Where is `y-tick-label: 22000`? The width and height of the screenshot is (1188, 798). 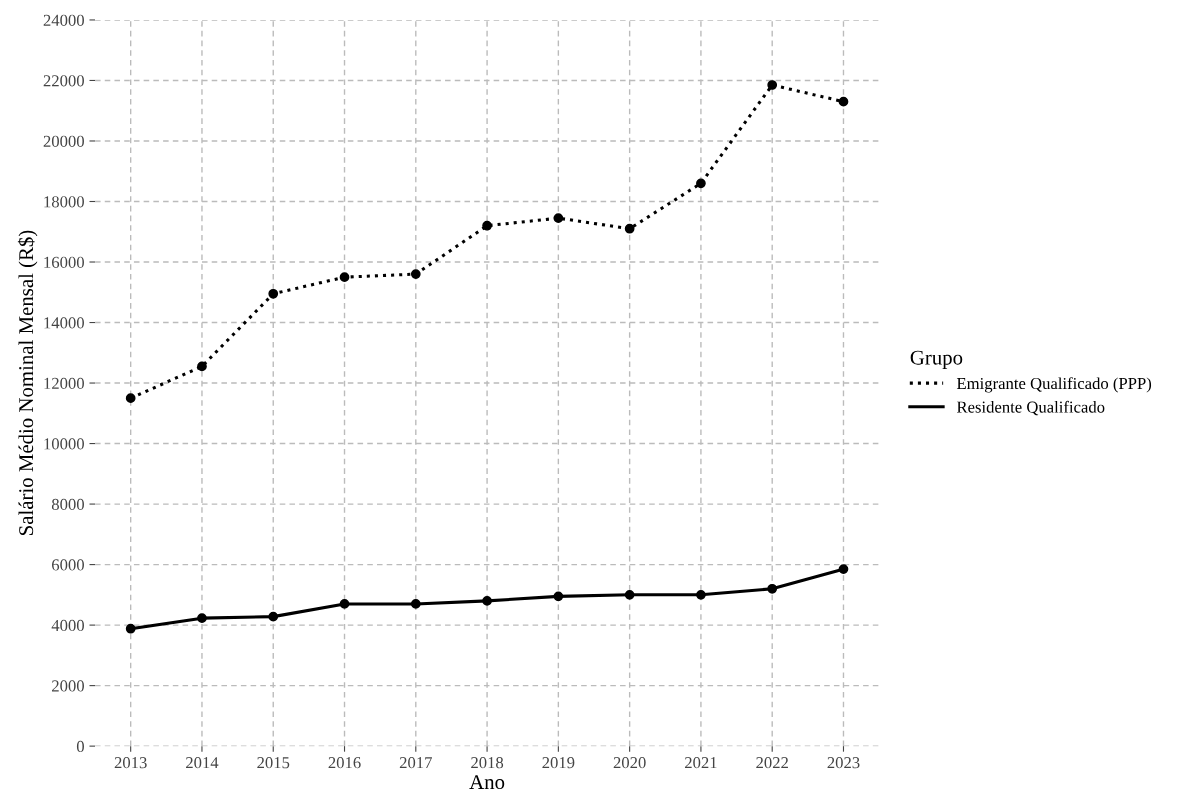 y-tick-label: 22000 is located at coordinates (63, 81).